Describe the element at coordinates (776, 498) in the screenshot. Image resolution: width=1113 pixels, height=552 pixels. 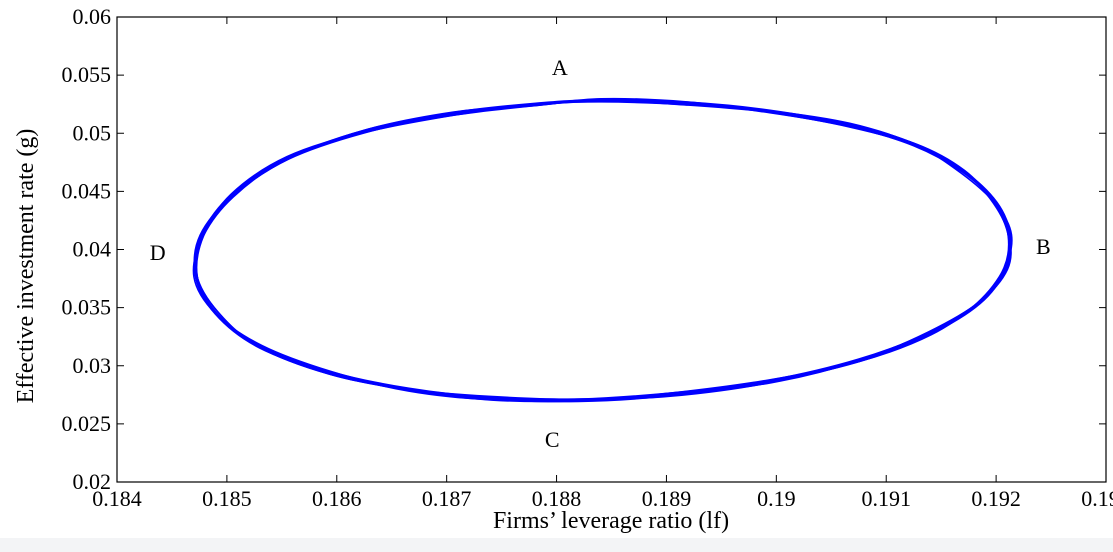
I see `x-tick-label: 0.19` at that location.